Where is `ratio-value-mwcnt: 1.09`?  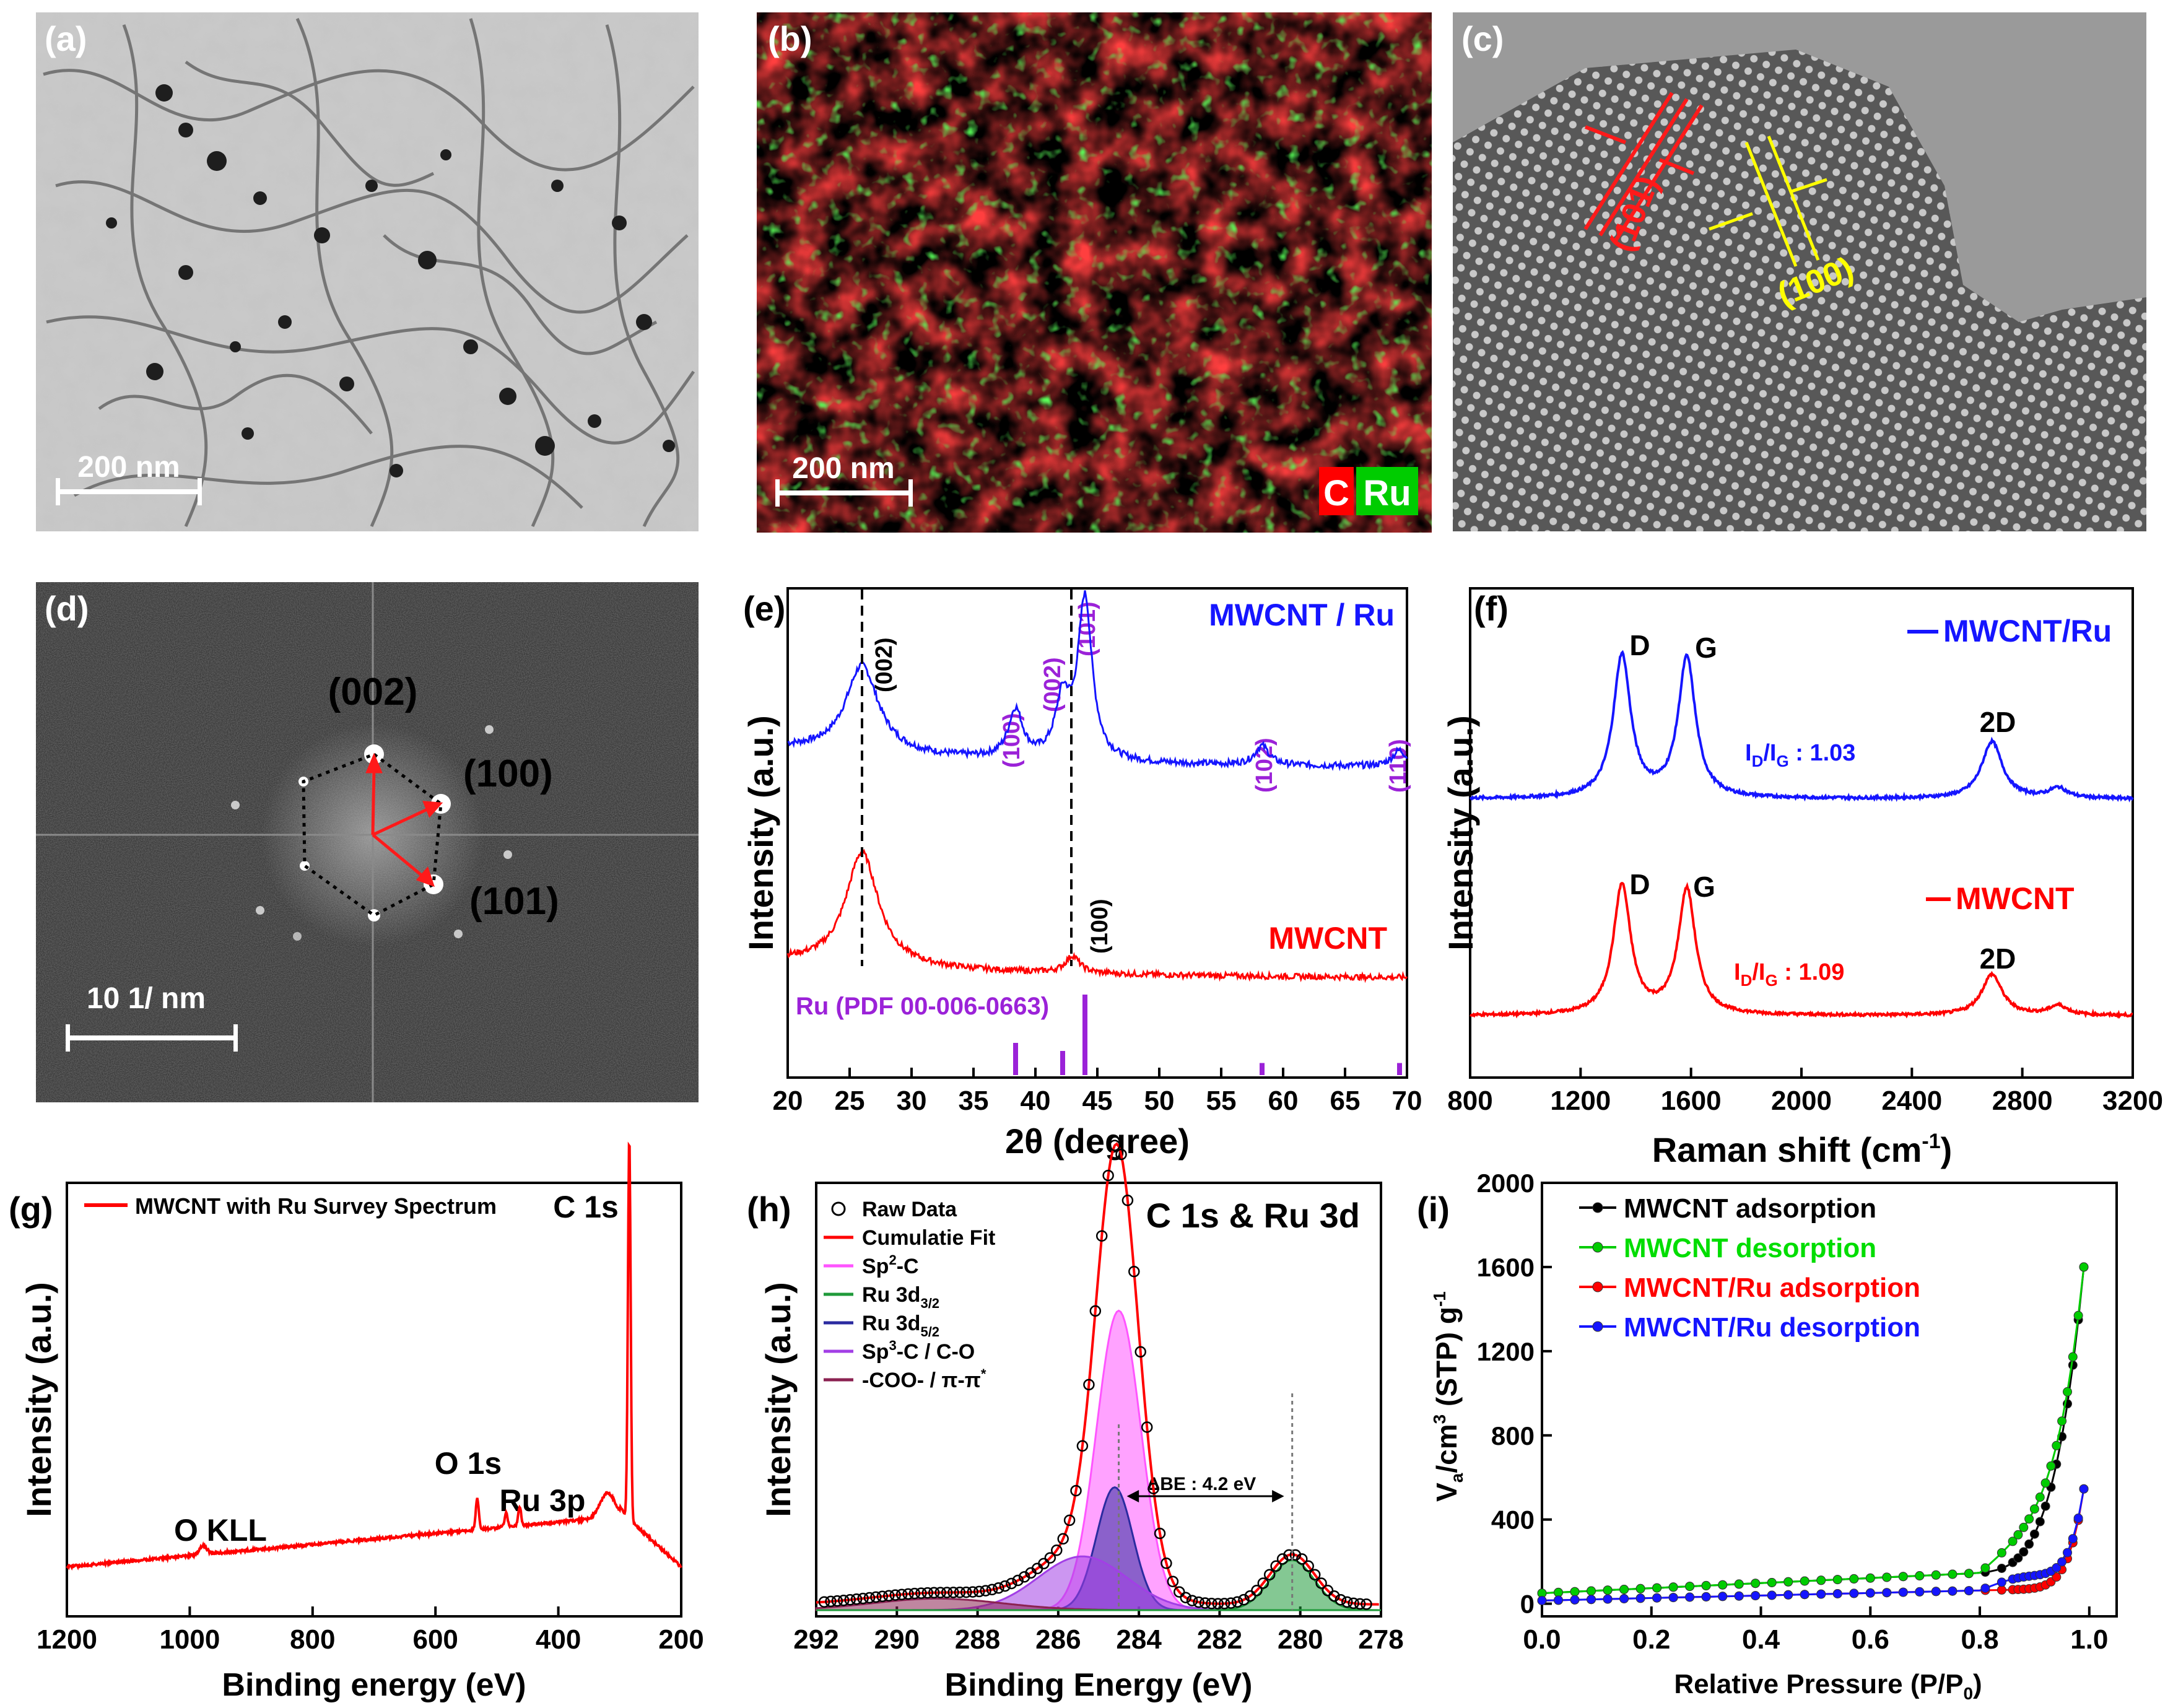 ratio-value-mwcnt: 1.09 is located at coordinates (1821, 972).